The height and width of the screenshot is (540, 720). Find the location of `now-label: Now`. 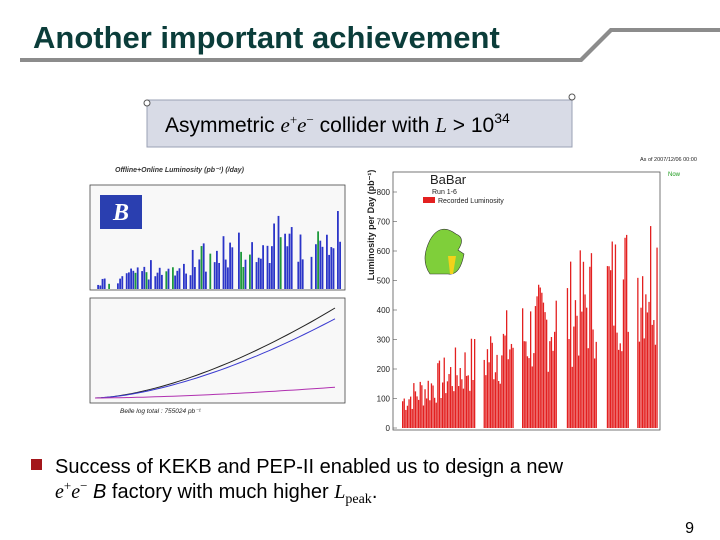

now-label: Now is located at coordinates (674, 175).